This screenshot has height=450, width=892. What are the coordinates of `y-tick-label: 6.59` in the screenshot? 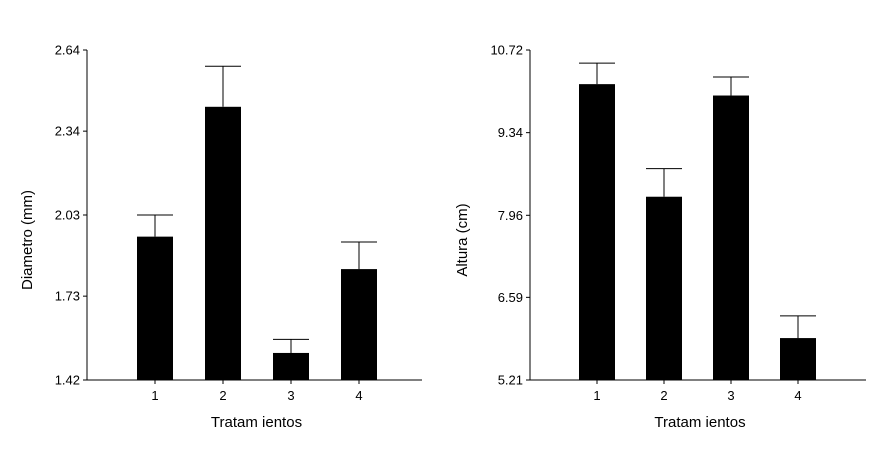 It's located at (510, 297).